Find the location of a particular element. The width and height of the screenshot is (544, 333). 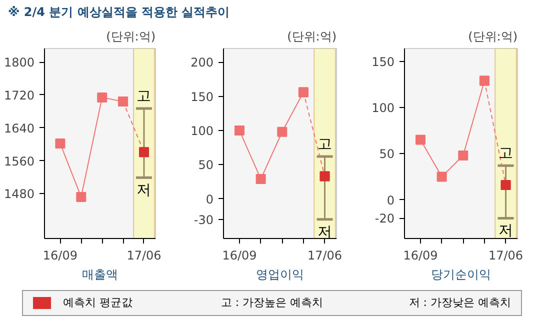

y-tick-label: 1720 is located at coordinates (19, 95).